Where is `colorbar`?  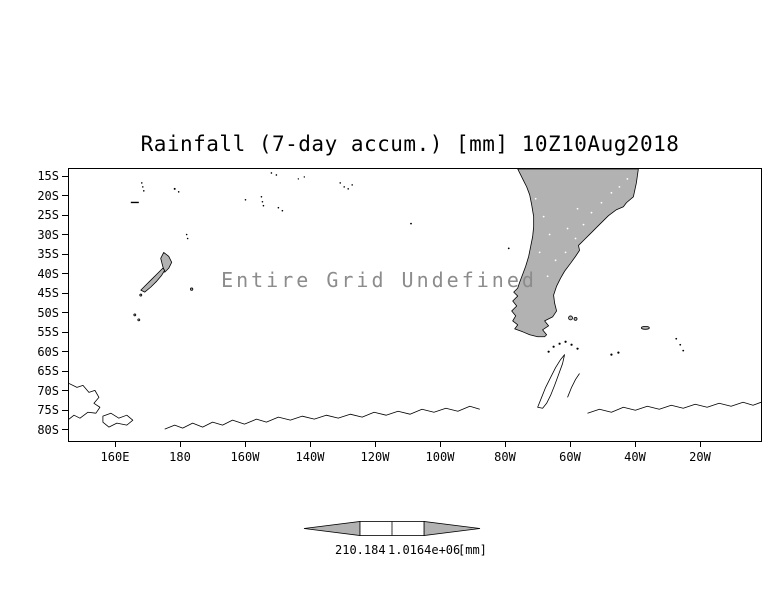
colorbar is located at coordinates (392, 528).